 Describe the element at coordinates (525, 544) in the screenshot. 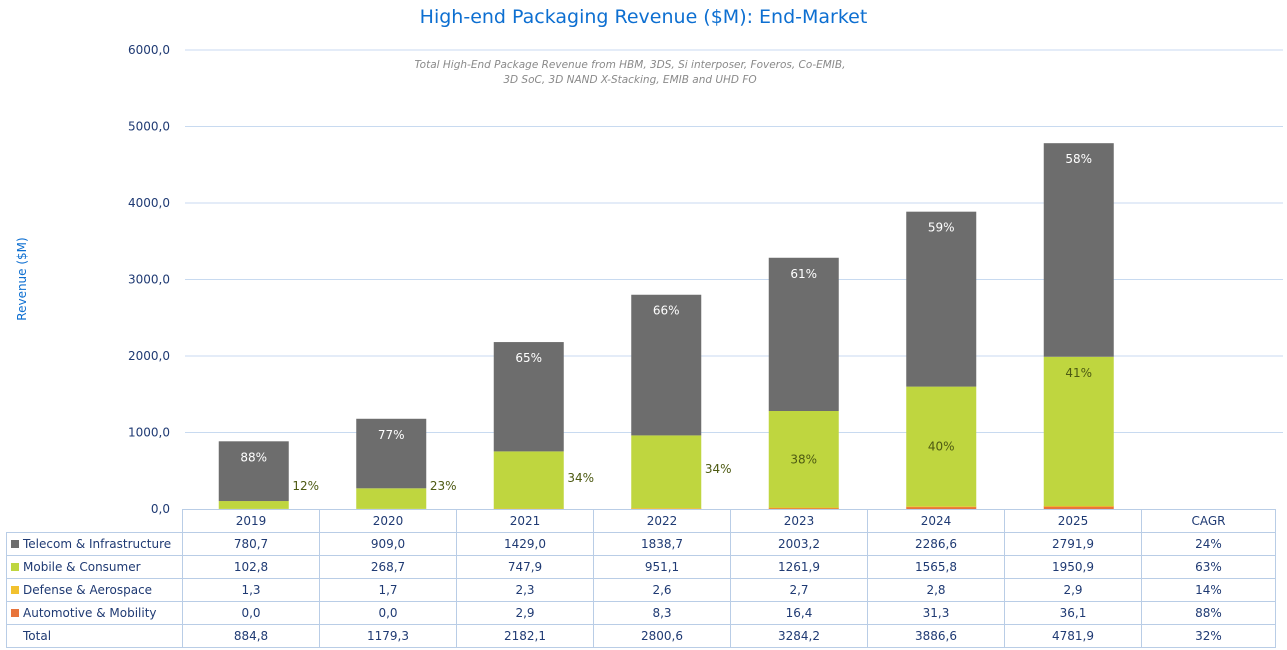

I see `table-cell: 1429,0` at that location.